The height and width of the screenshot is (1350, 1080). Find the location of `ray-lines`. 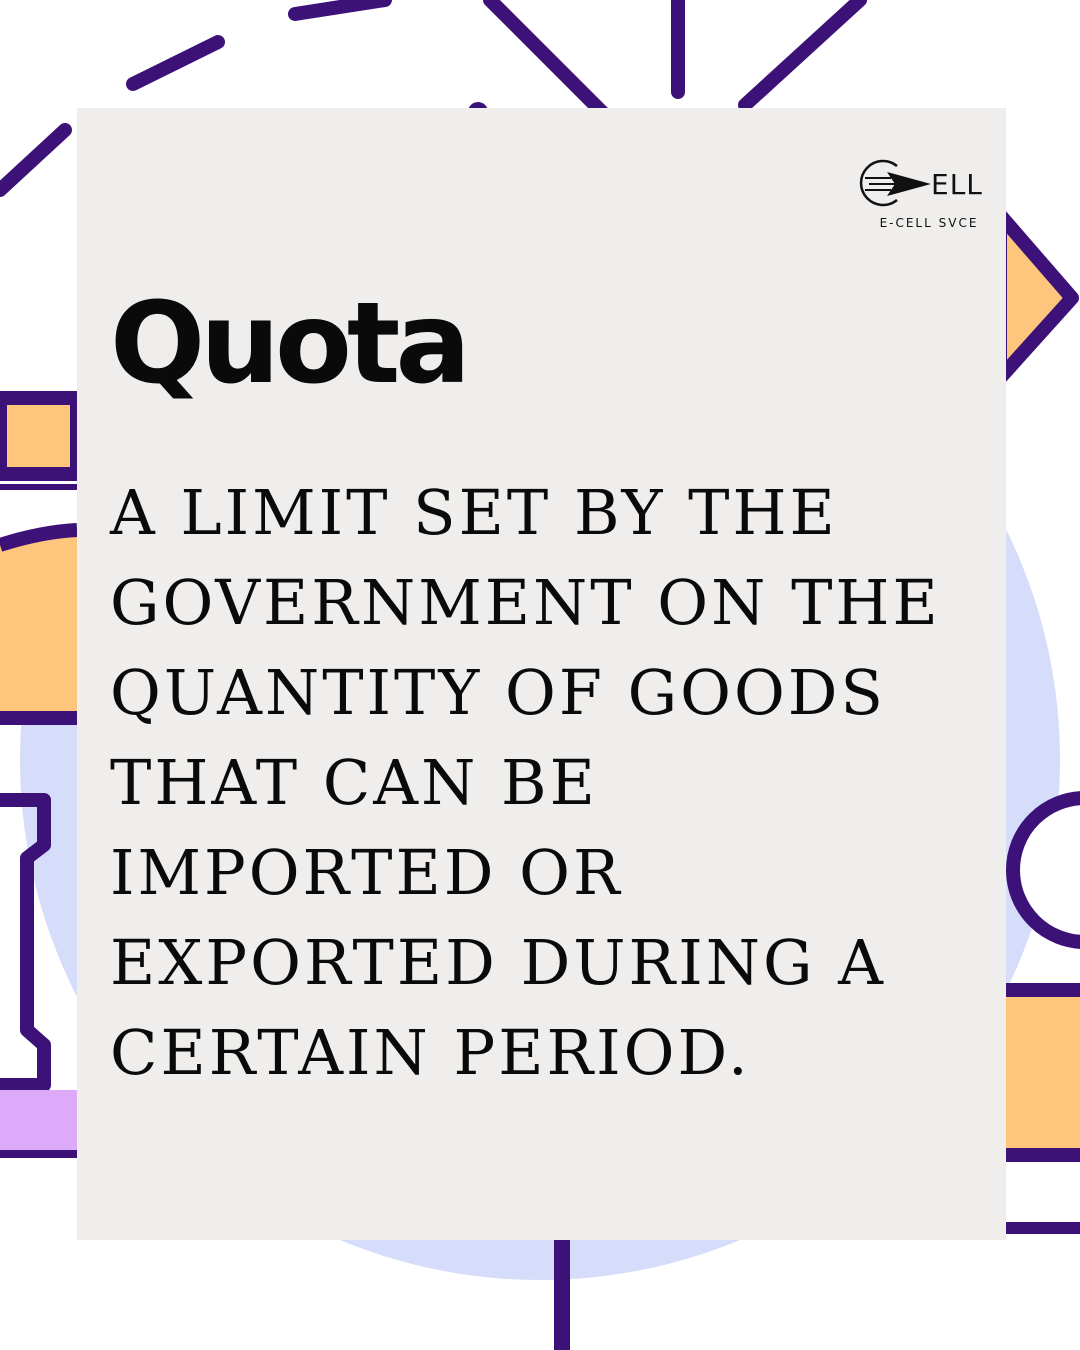

ray-lines is located at coordinates (667, 61).